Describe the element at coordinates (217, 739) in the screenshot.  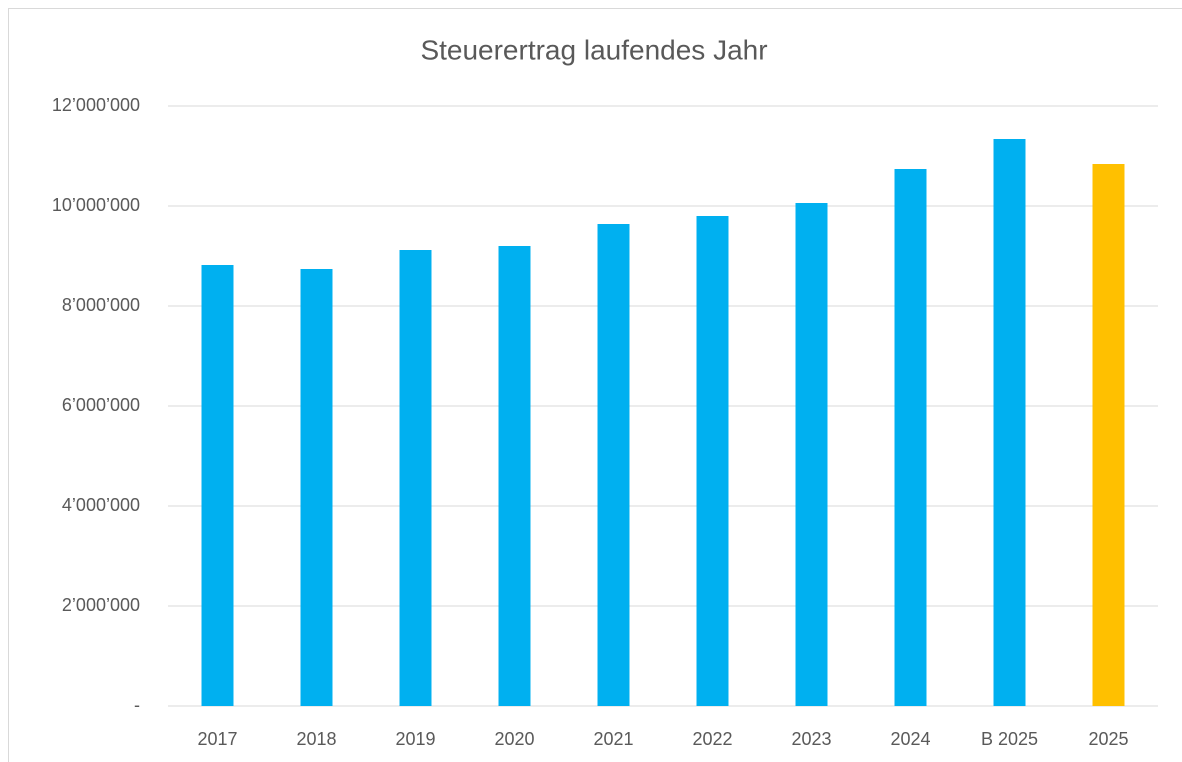
I see `x-tick-label: 2017` at that location.